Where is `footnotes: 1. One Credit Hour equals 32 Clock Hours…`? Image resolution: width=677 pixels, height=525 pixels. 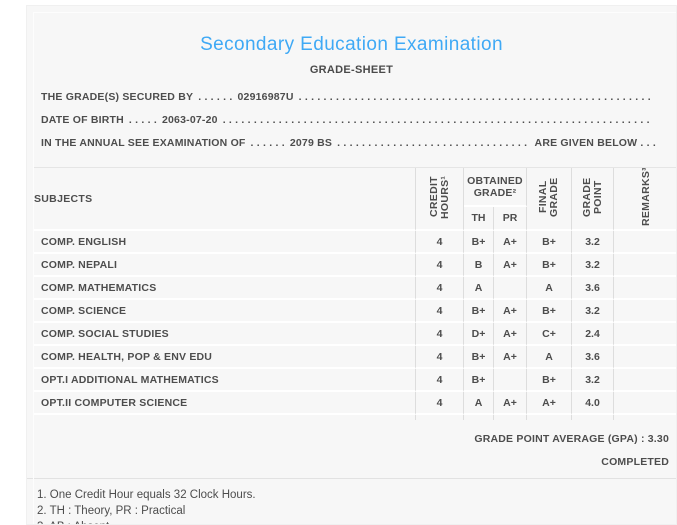
footnotes: 1. One Credit Hour equals 32 Clock Hours… is located at coordinates (352, 505).